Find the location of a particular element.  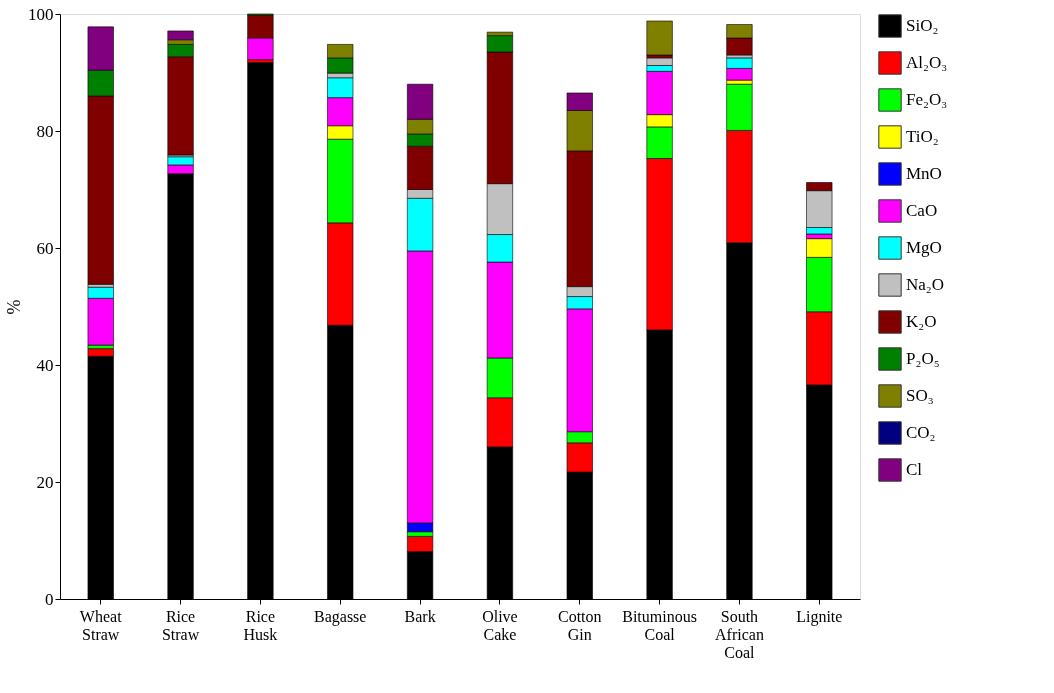

legend-label: MnO is located at coordinates (924, 173).